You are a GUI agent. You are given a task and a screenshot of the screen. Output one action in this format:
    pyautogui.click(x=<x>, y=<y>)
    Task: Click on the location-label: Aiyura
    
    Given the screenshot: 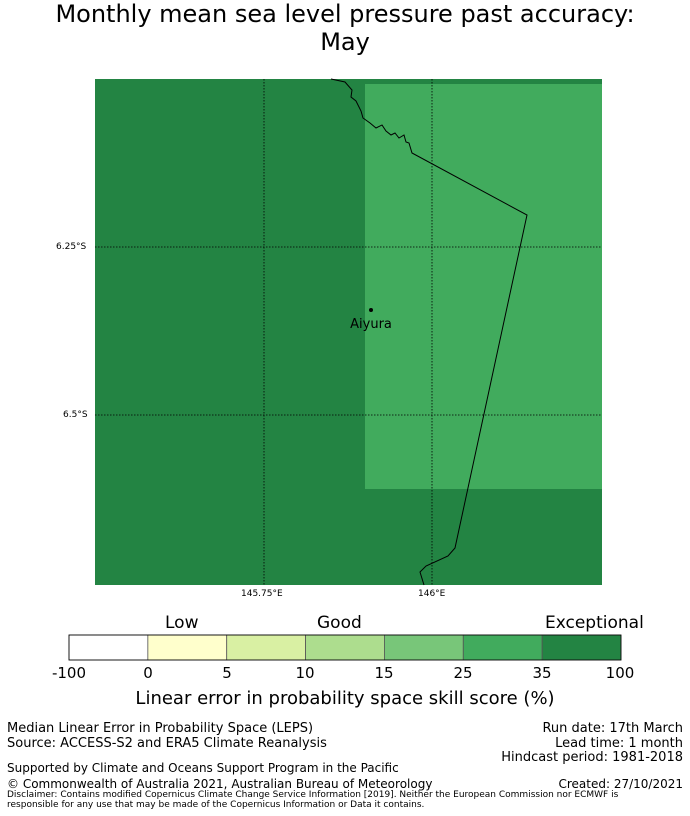 What is the action you would take?
    pyautogui.click(x=371, y=324)
    